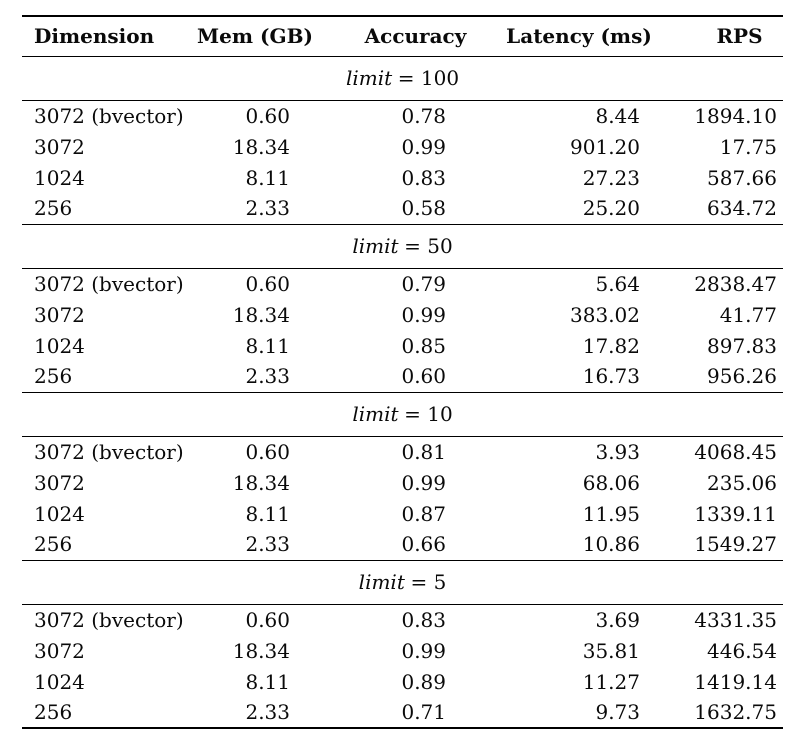 This screenshot has height=752, width=806. What do you see at coordinates (423, 681) in the screenshot?
I see `cell-accuracy: 0.89` at bounding box center [423, 681].